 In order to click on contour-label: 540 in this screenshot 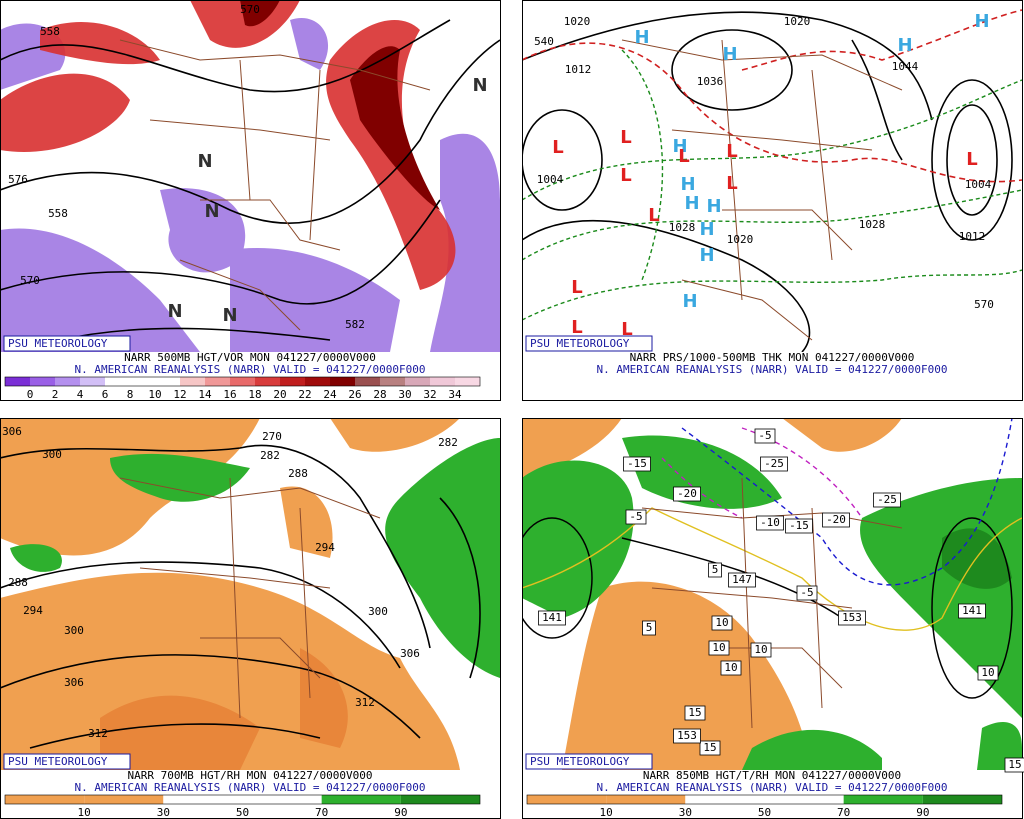, I will do `click(544, 41)`.